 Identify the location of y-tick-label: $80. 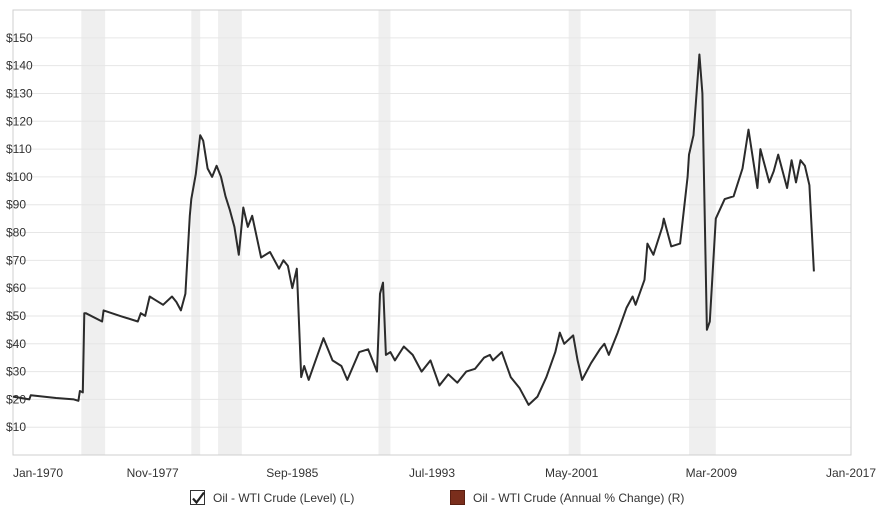
(16, 233).